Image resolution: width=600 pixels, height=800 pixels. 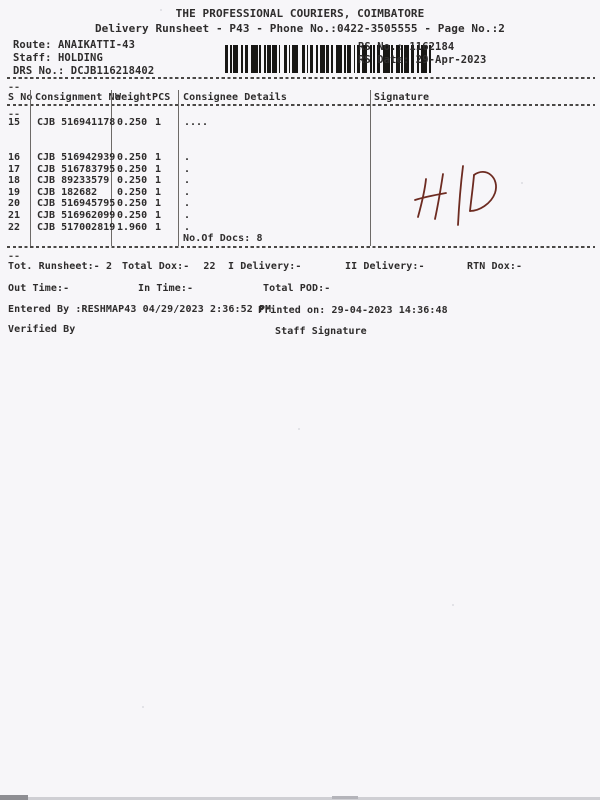 What do you see at coordinates (300, 170) in the screenshot?
I see `table-row: 17 CJB 516783795 0.250 1.` at bounding box center [300, 170].